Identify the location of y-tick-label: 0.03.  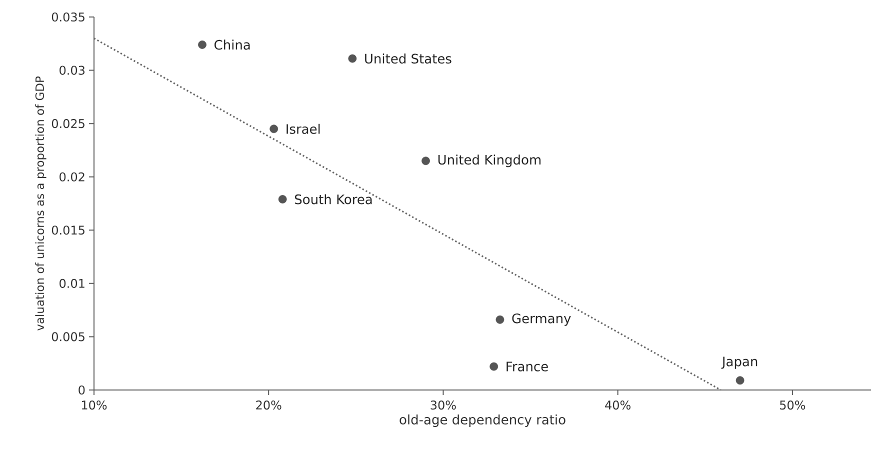
(72, 70).